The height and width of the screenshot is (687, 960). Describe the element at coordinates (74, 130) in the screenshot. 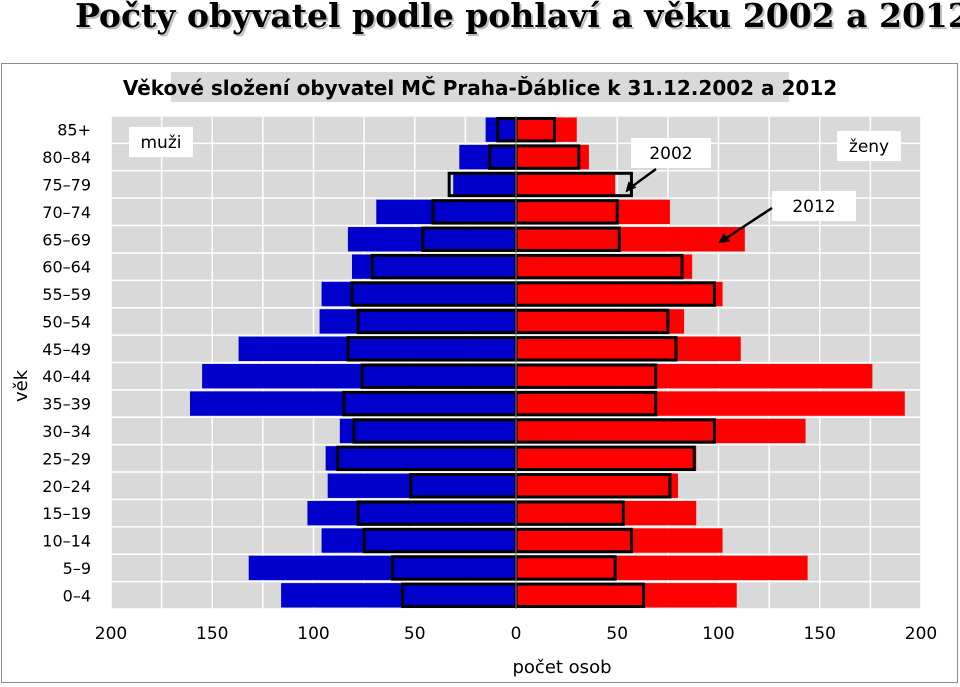

I see `category-label: 85+` at that location.